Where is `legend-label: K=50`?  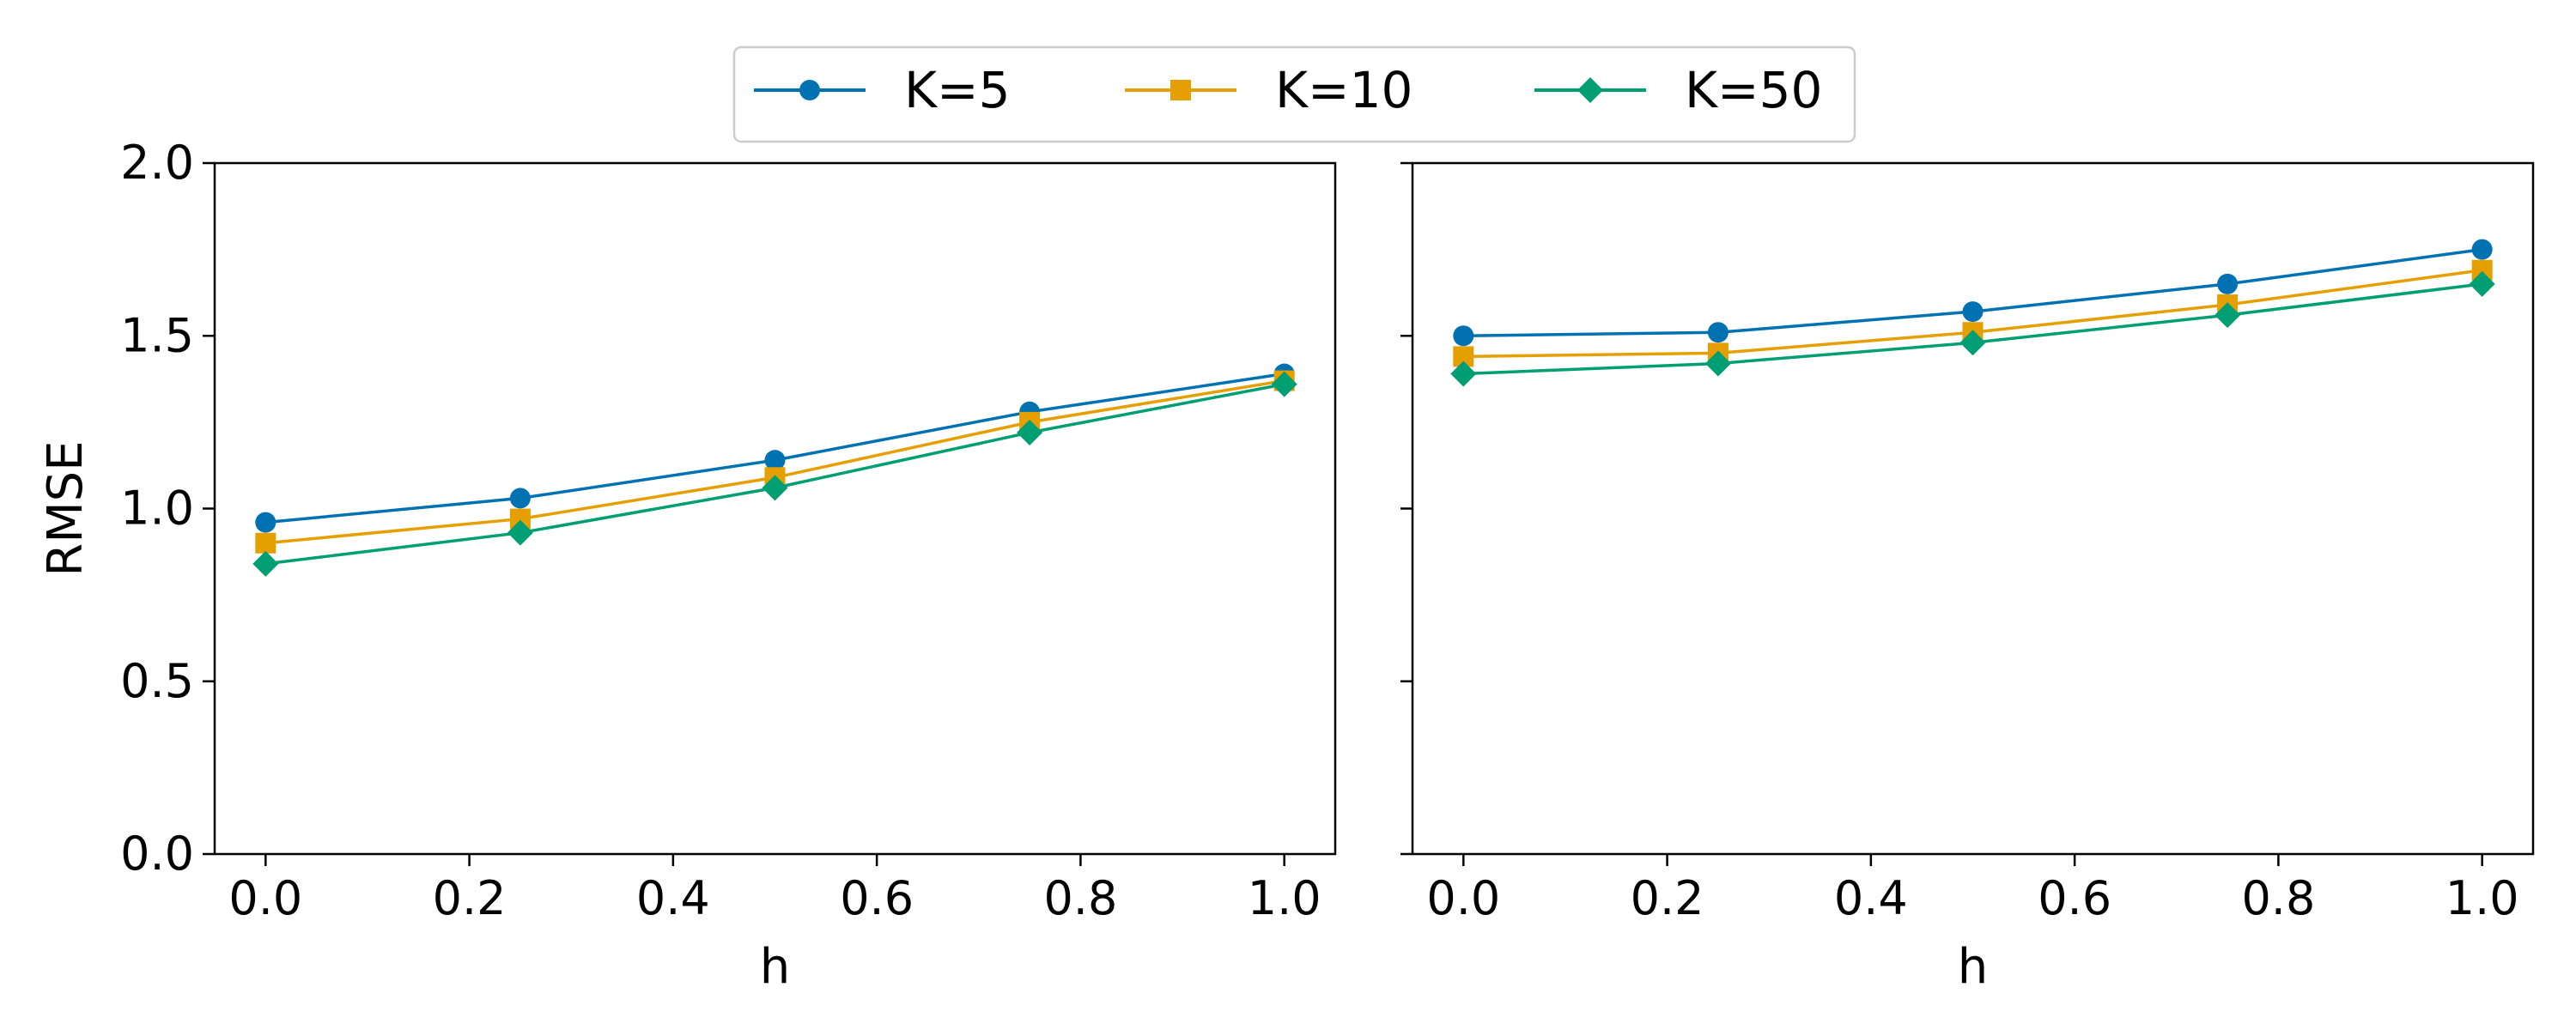 legend-label: K=50 is located at coordinates (1753, 90).